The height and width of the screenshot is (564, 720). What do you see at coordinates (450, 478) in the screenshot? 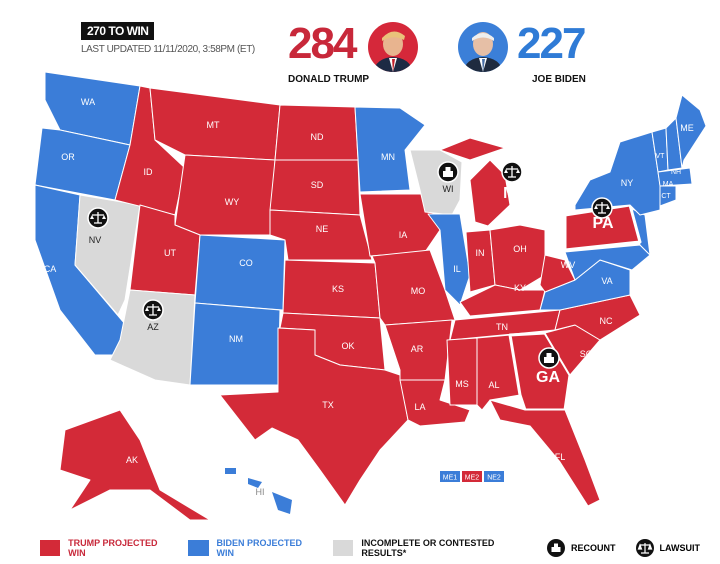
I see `district-label: ME1` at bounding box center [450, 478].